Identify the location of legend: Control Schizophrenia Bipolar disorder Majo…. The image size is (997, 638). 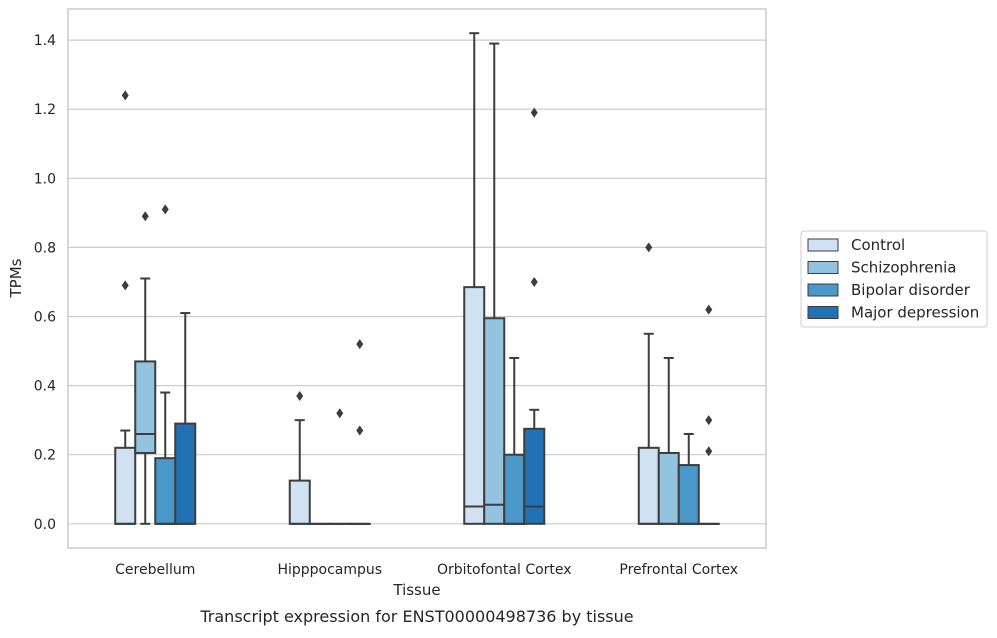
(894, 279).